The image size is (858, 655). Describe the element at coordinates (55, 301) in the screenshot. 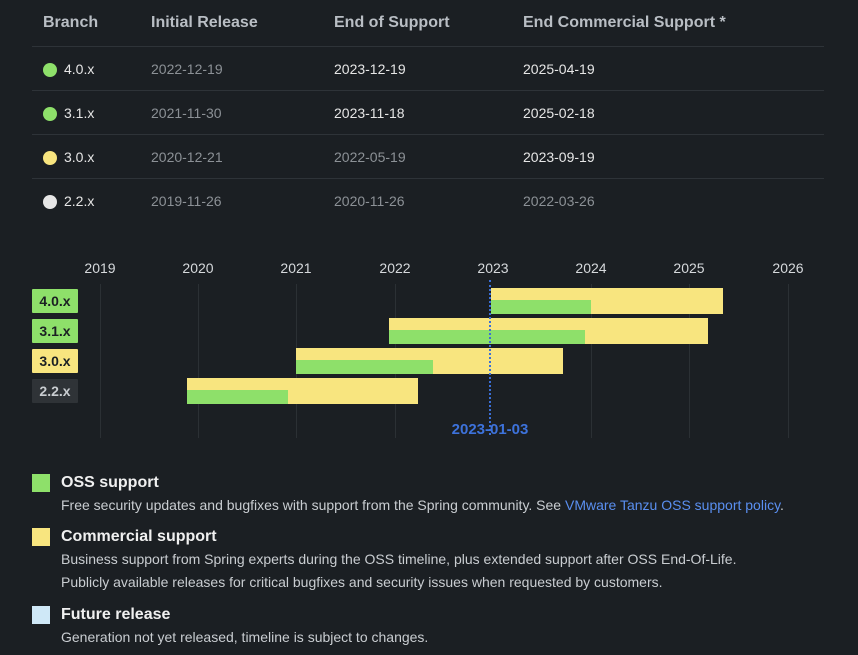

I see `branch-tag-4-0: 4.0.x` at that location.